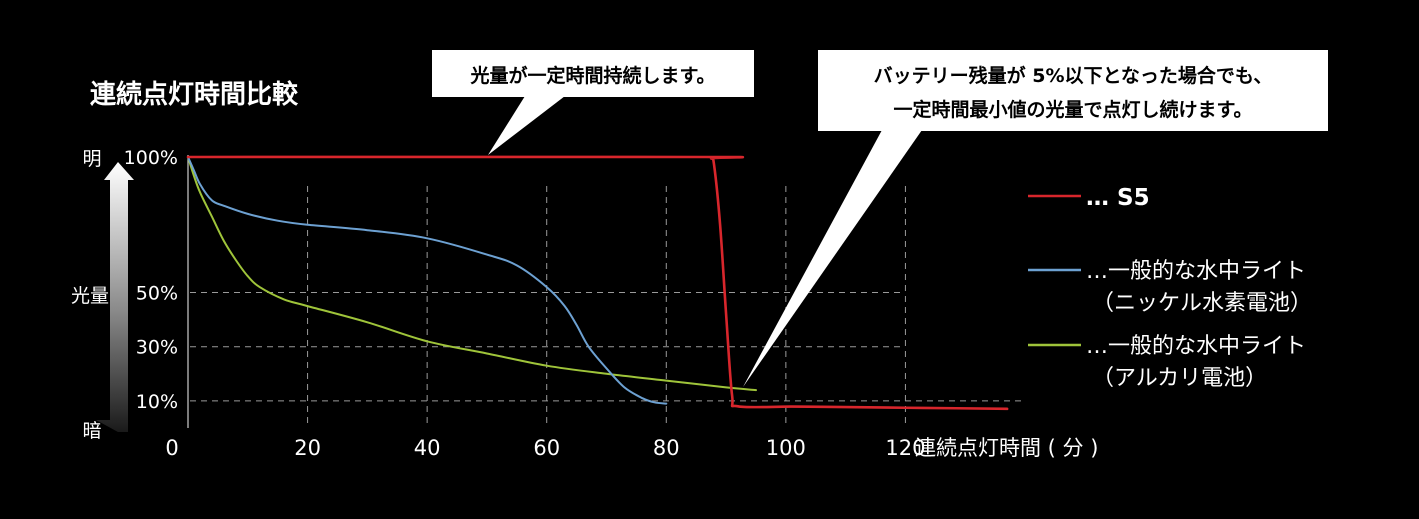  I want to click on x-tick-label: 40, so click(427, 448).